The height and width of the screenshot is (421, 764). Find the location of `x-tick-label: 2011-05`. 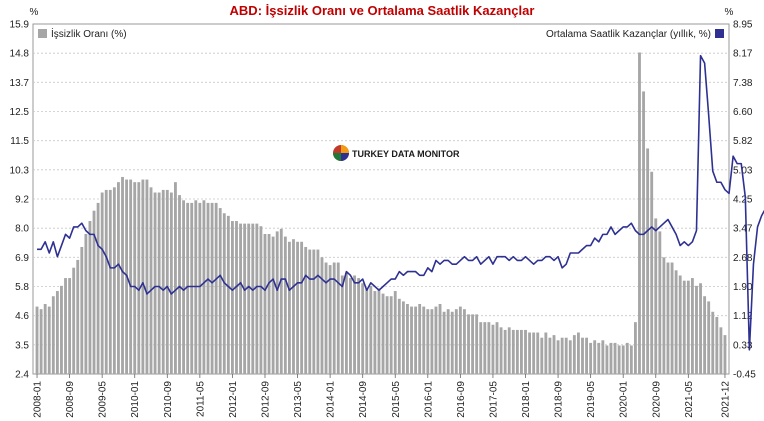

x-tick-label: 2011-05 is located at coordinates (200, 399).